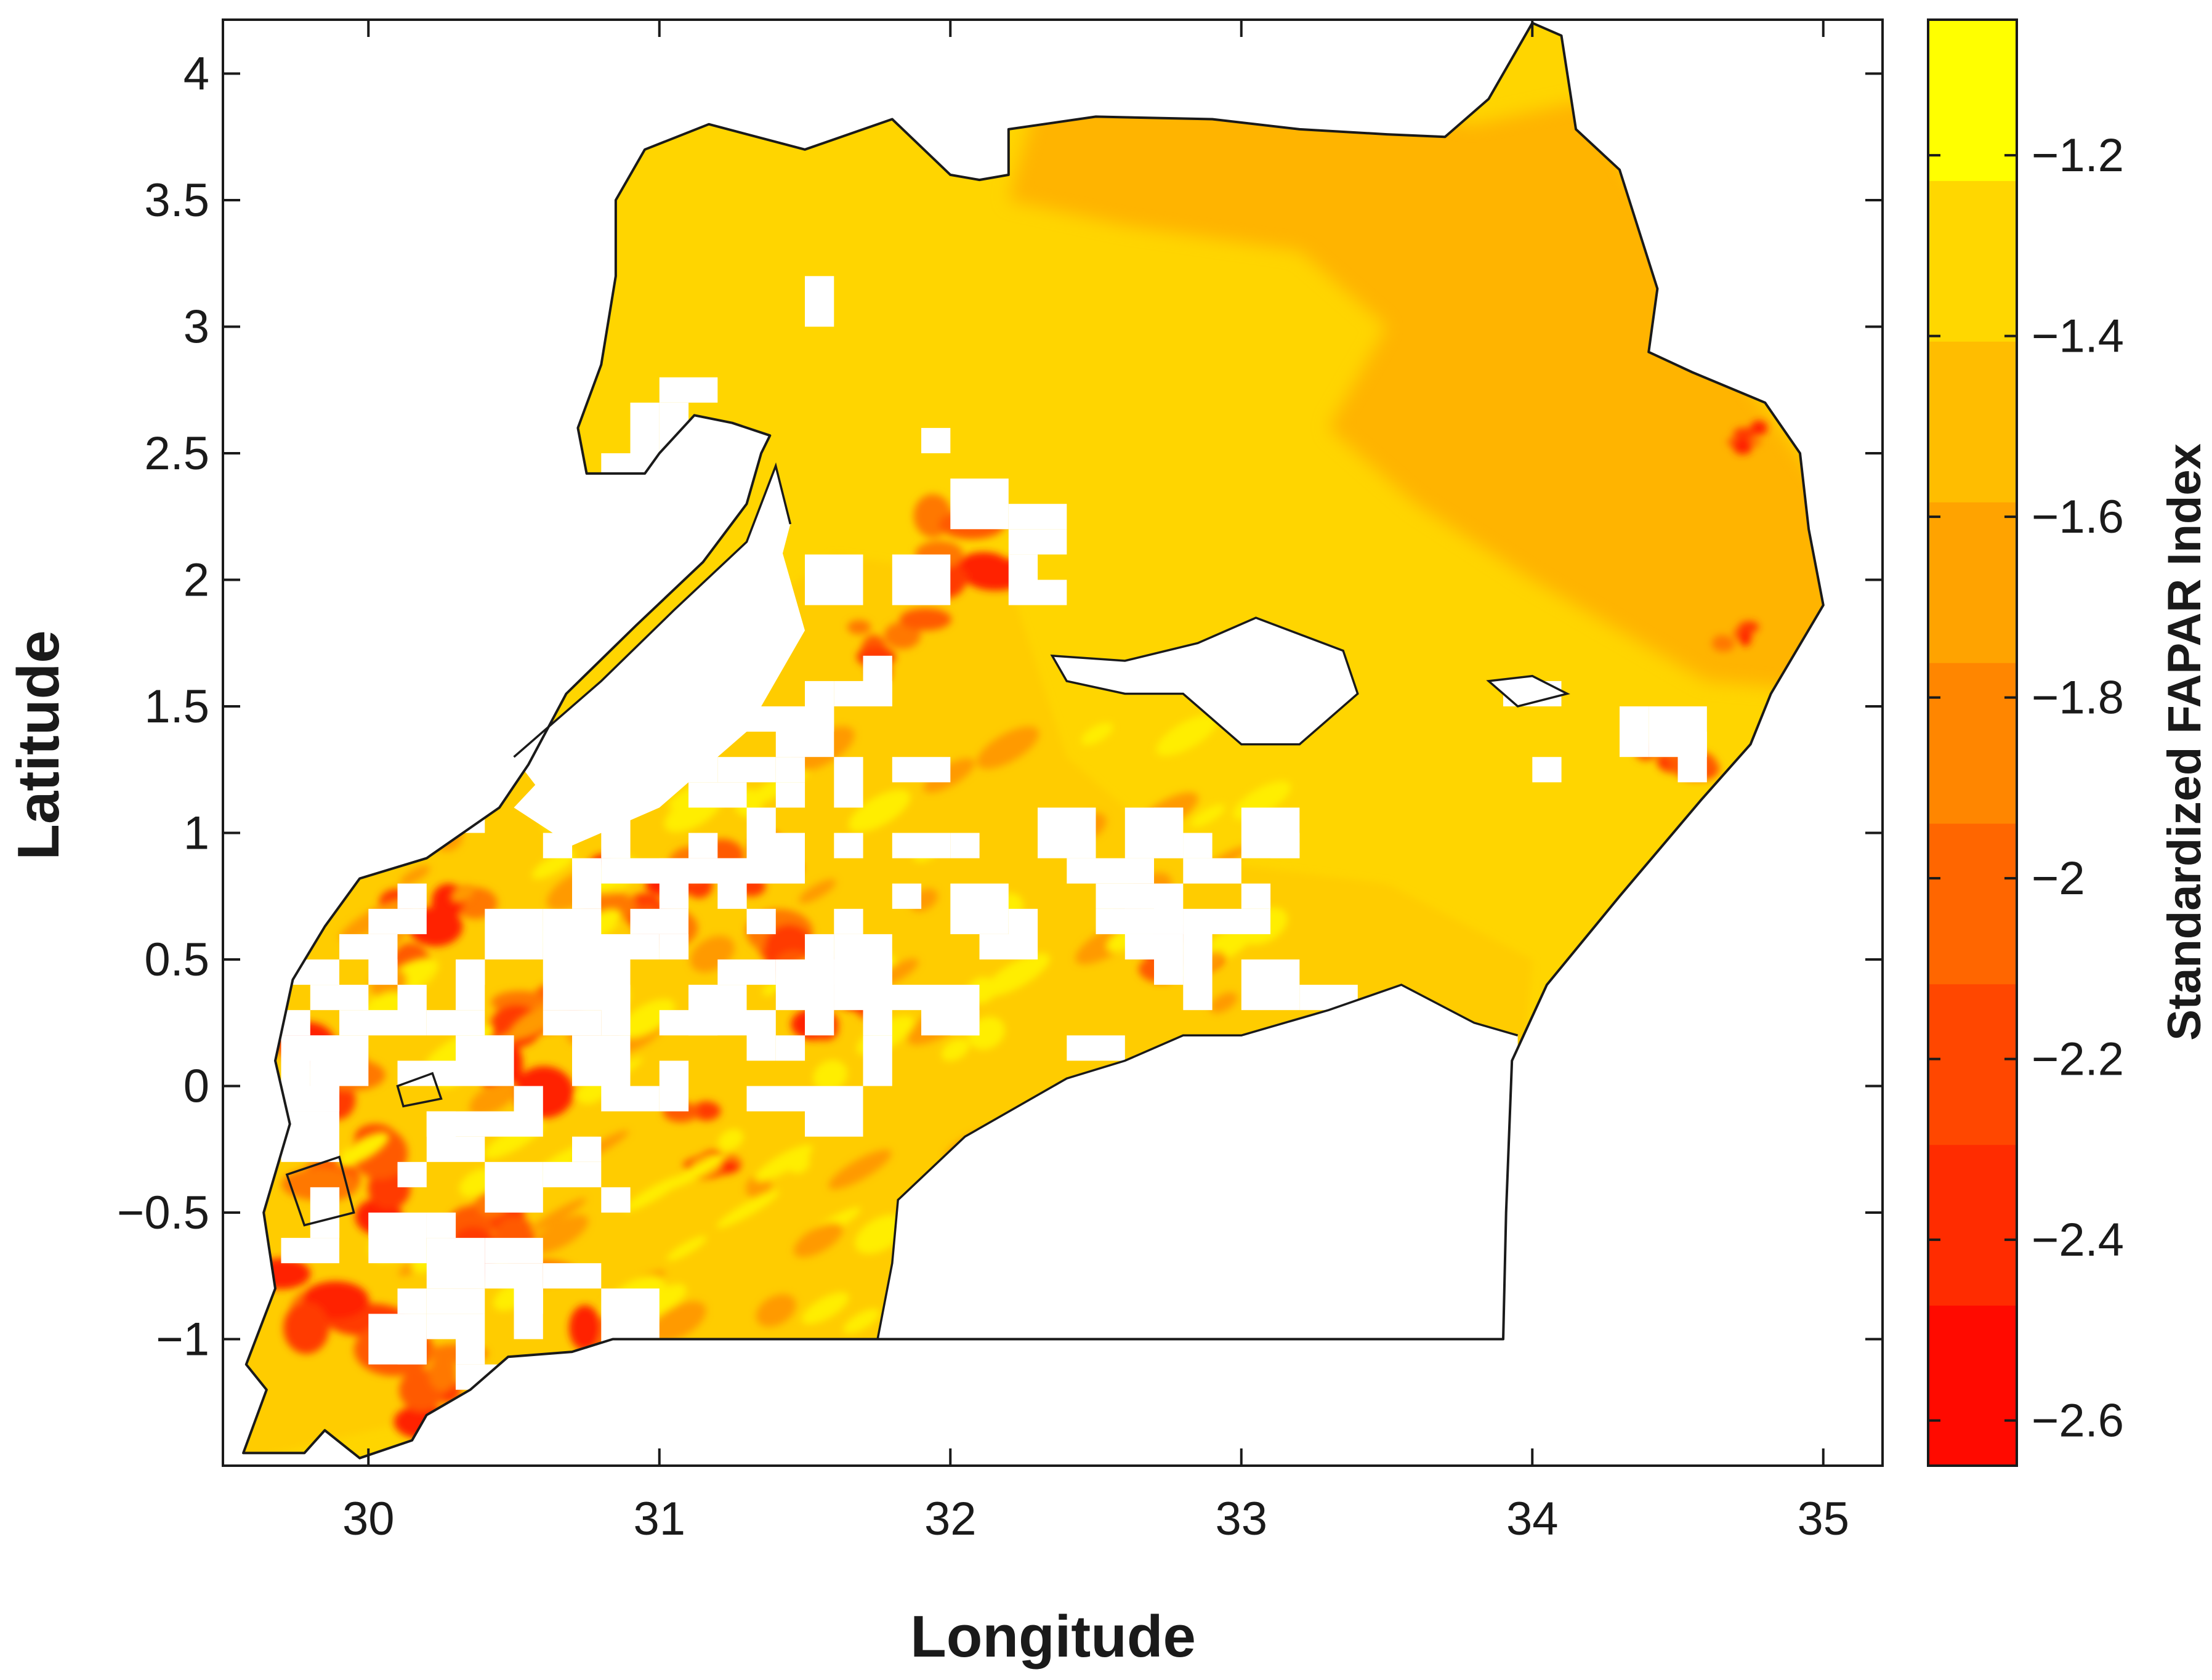 The image size is (2212, 1680). I want to click on y-tick-label: 3.5, so click(177, 200).